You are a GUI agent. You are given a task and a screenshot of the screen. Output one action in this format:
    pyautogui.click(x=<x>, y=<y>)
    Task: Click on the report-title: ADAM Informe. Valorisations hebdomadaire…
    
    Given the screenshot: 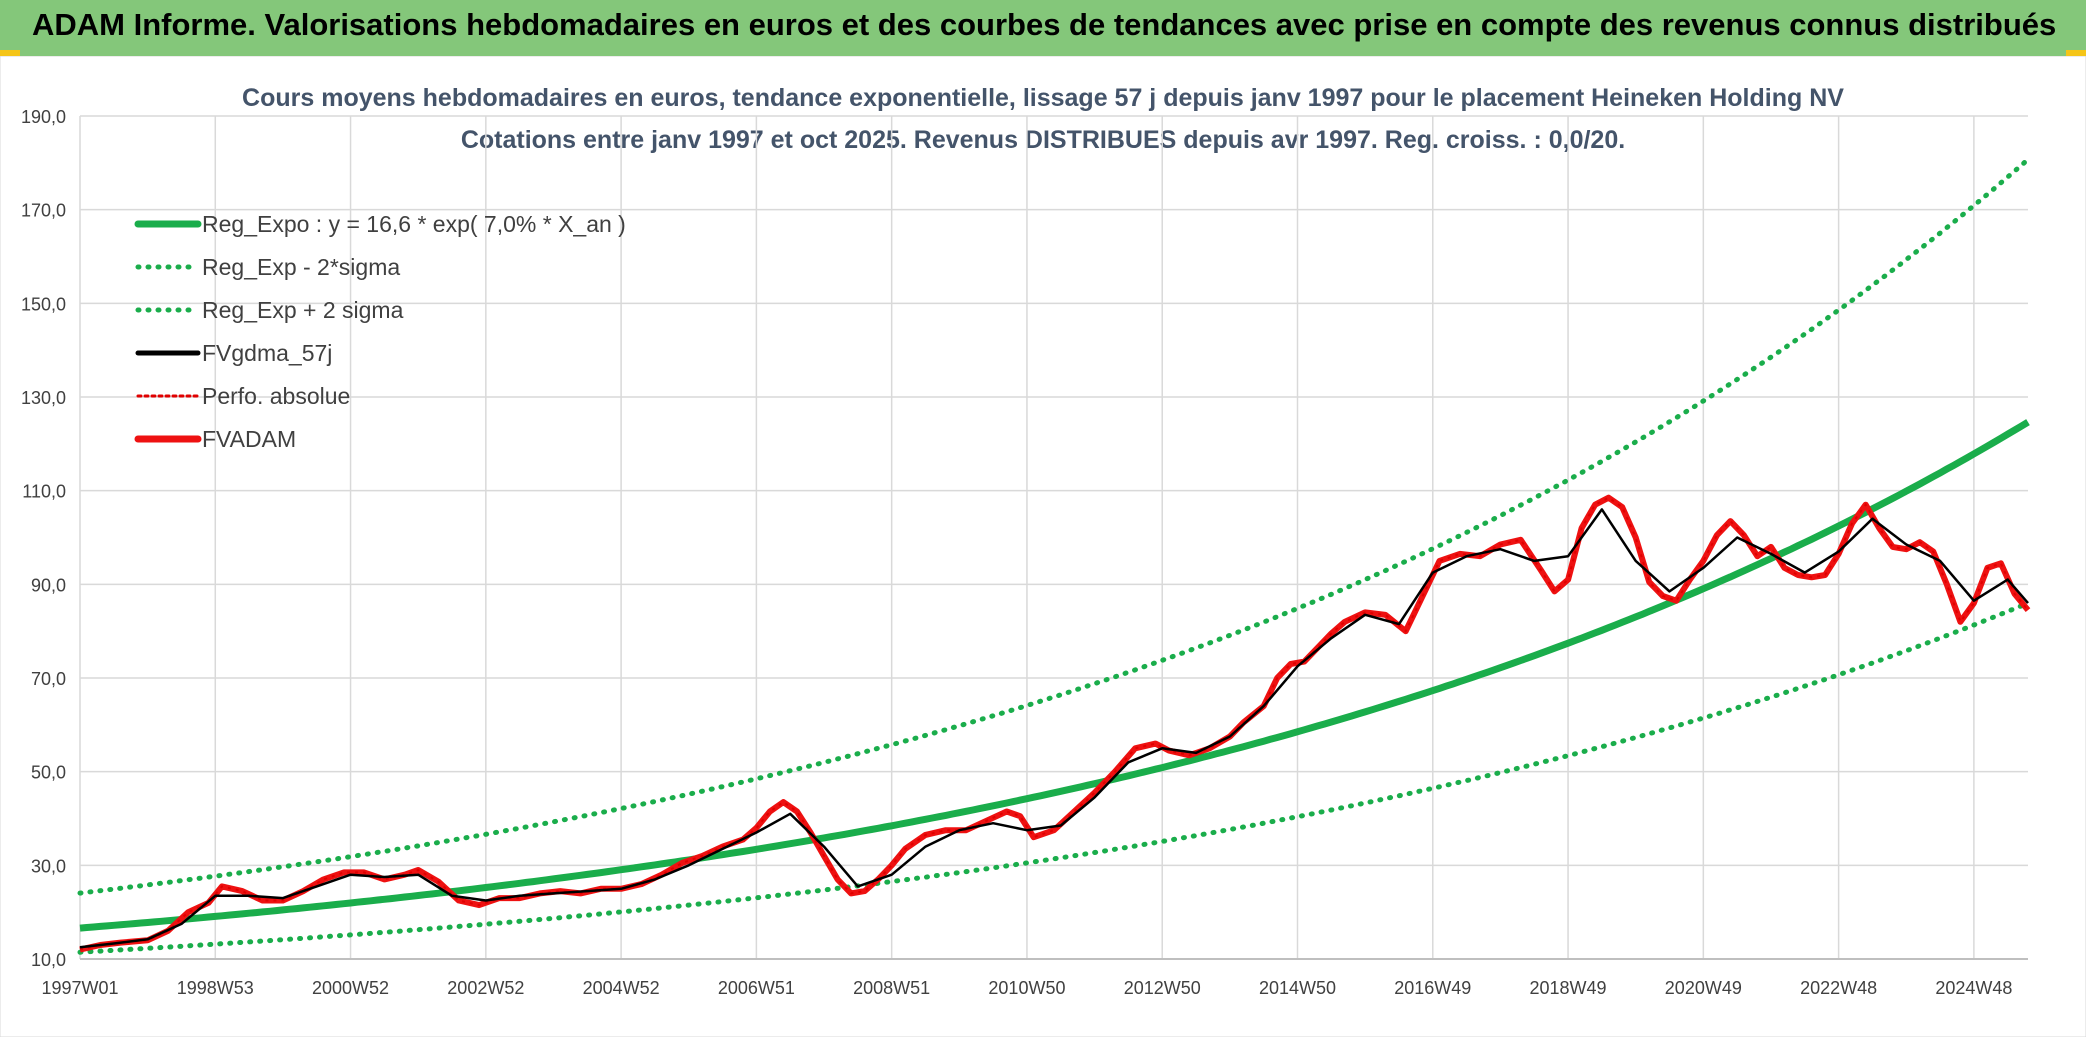 What is the action you would take?
    pyautogui.click(x=1044, y=24)
    